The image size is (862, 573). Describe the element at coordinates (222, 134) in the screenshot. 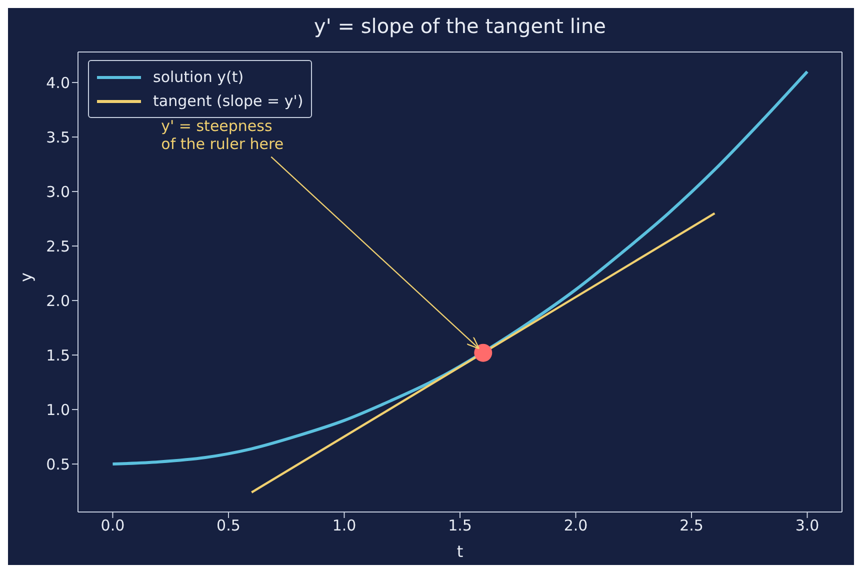

I see `annotation: y' = steepness of the ruler here` at that location.